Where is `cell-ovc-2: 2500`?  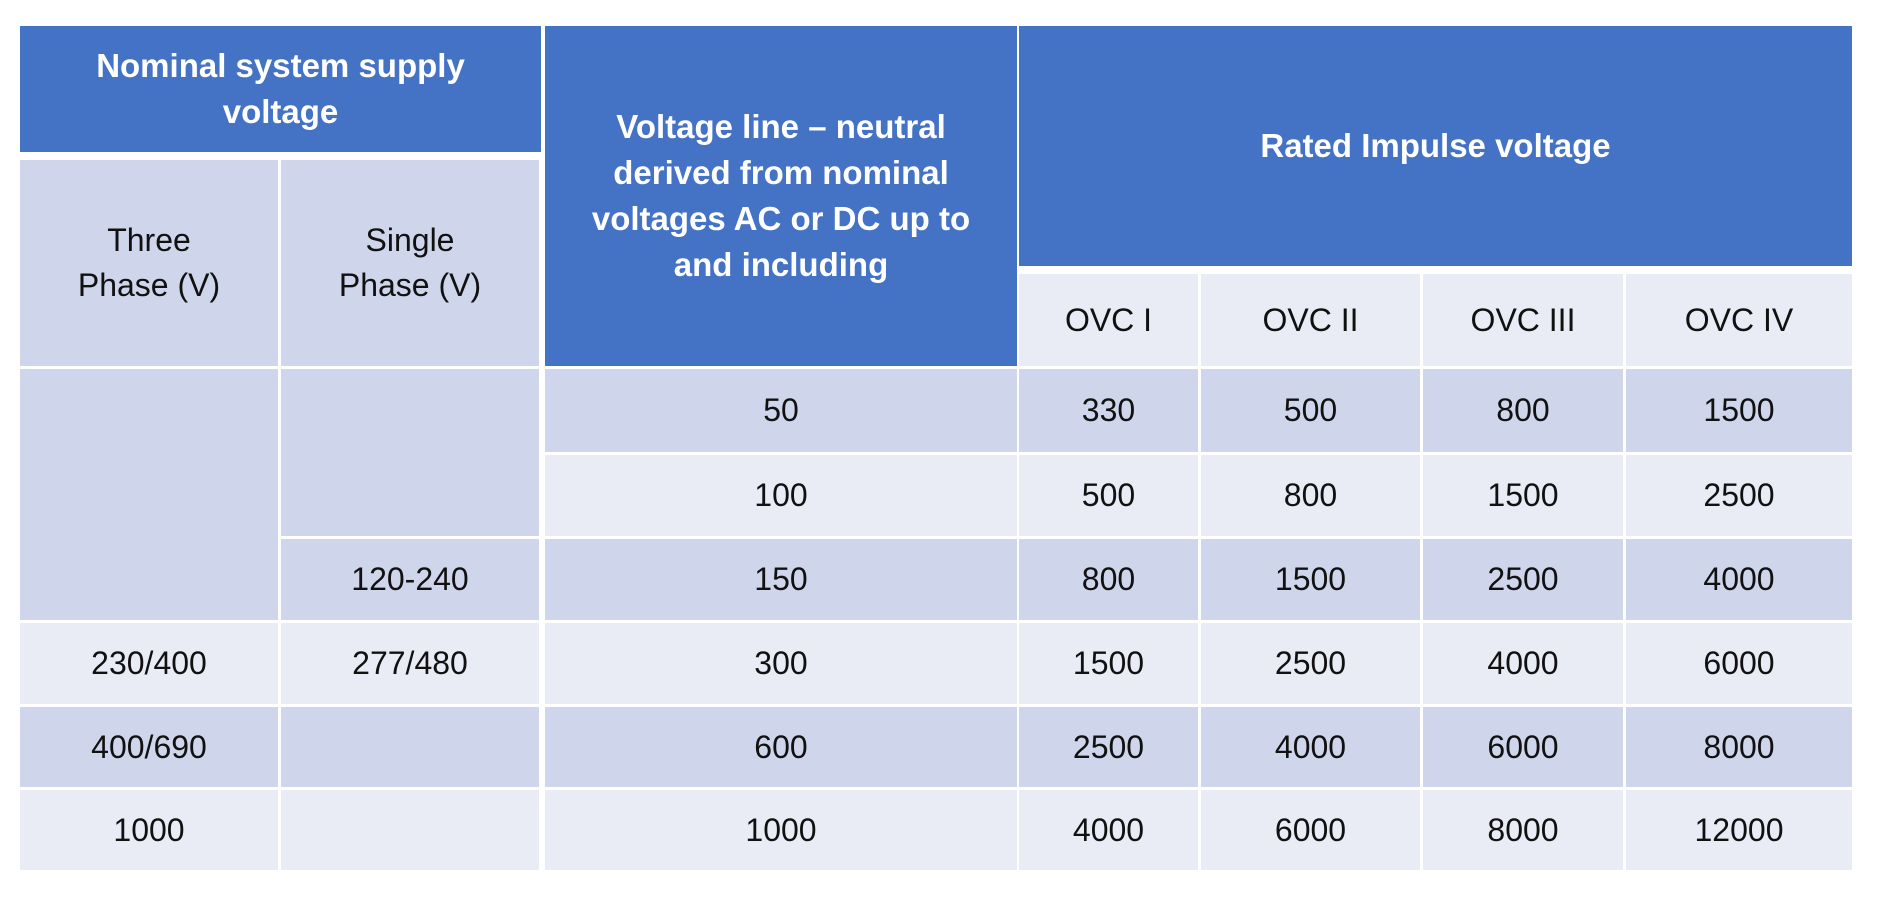
cell-ovc-2: 2500 is located at coordinates (1310, 663).